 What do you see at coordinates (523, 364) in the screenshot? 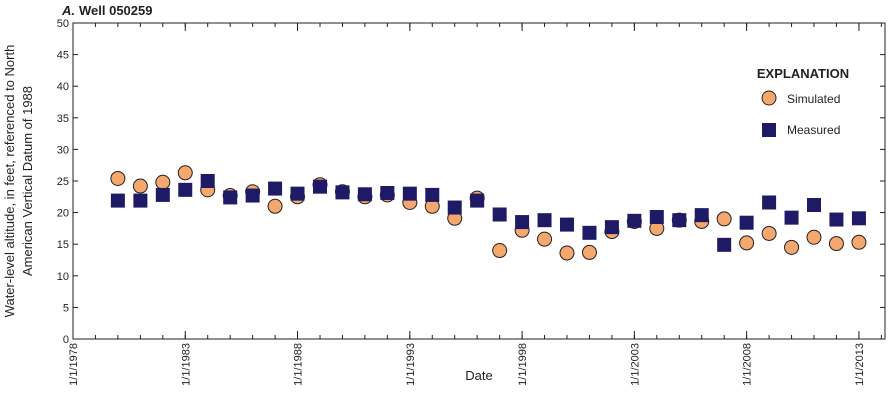
I see `x-tick-label: 1/1/1998` at bounding box center [523, 364].